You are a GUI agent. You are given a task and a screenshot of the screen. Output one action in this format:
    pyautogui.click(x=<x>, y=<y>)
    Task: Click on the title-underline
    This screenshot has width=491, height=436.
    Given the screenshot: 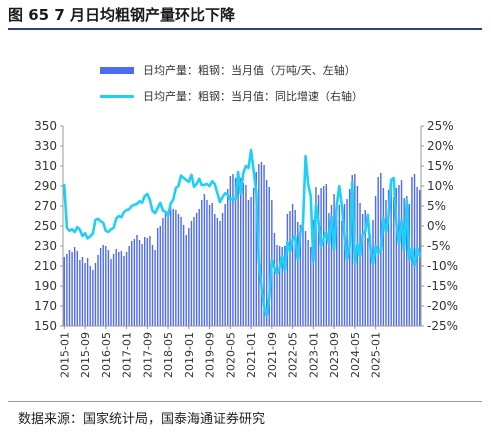 What is the action you would take?
    pyautogui.click(x=245, y=29)
    